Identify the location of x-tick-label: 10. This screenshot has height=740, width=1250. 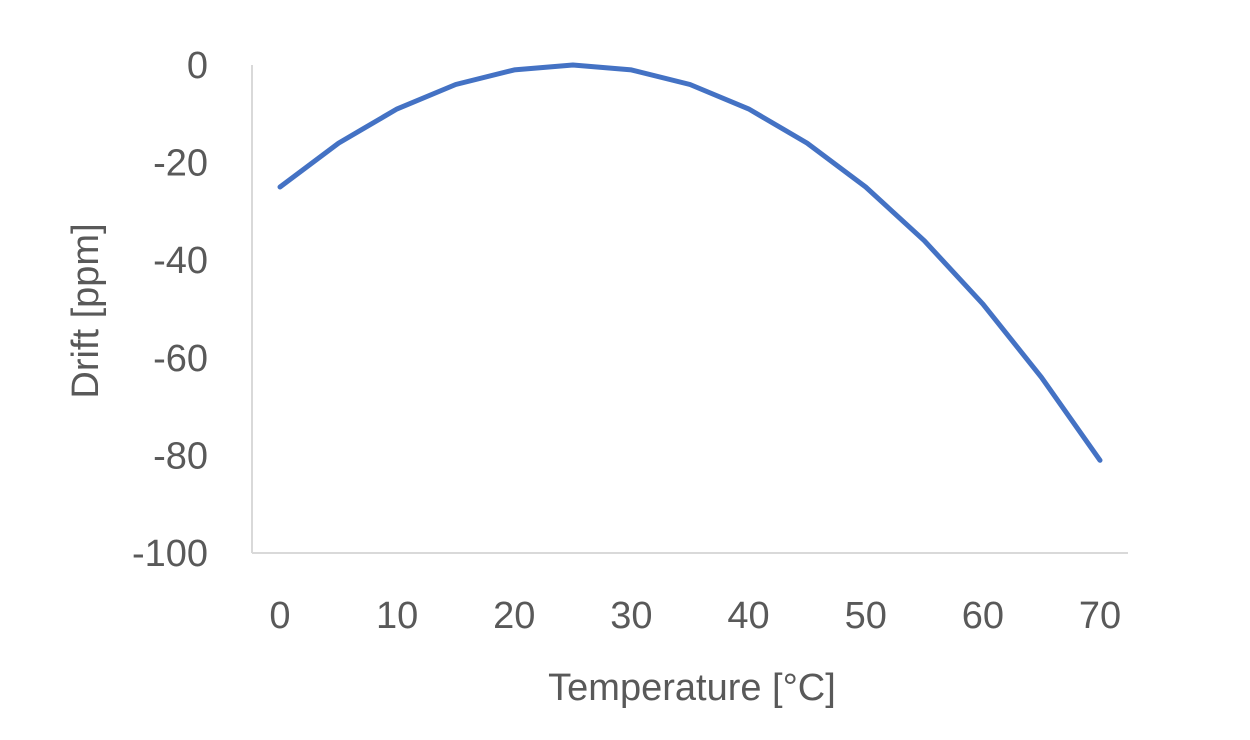
(397, 616).